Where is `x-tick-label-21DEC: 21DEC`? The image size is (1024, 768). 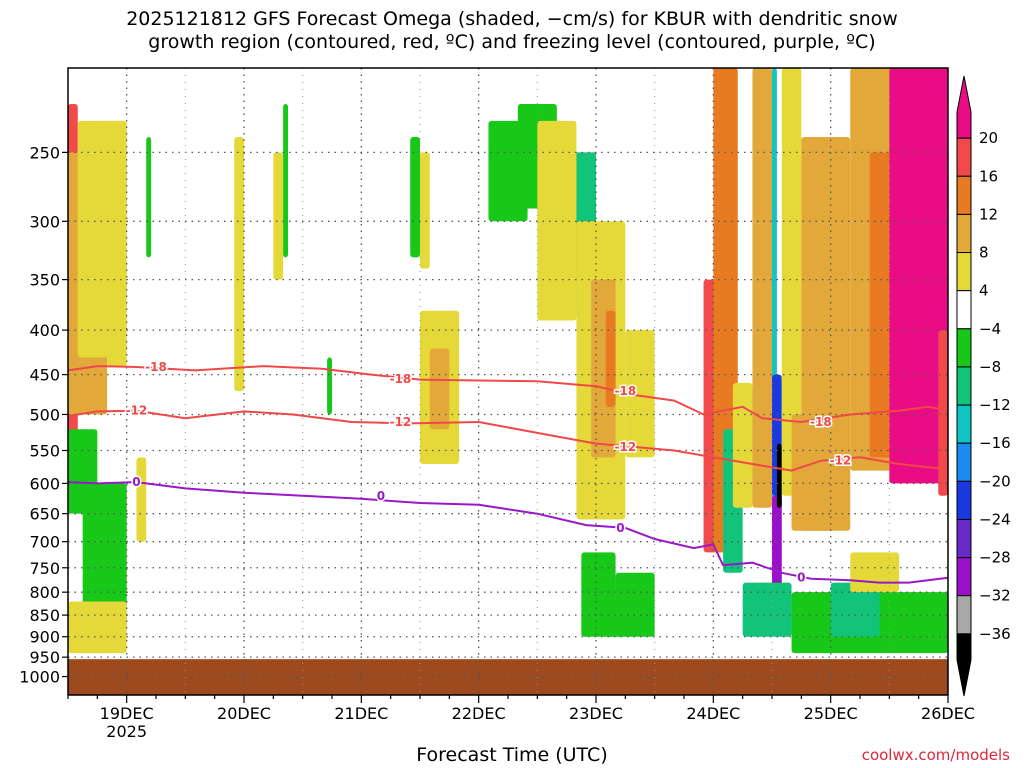 x-tick-label-21DEC: 21DEC is located at coordinates (361, 713).